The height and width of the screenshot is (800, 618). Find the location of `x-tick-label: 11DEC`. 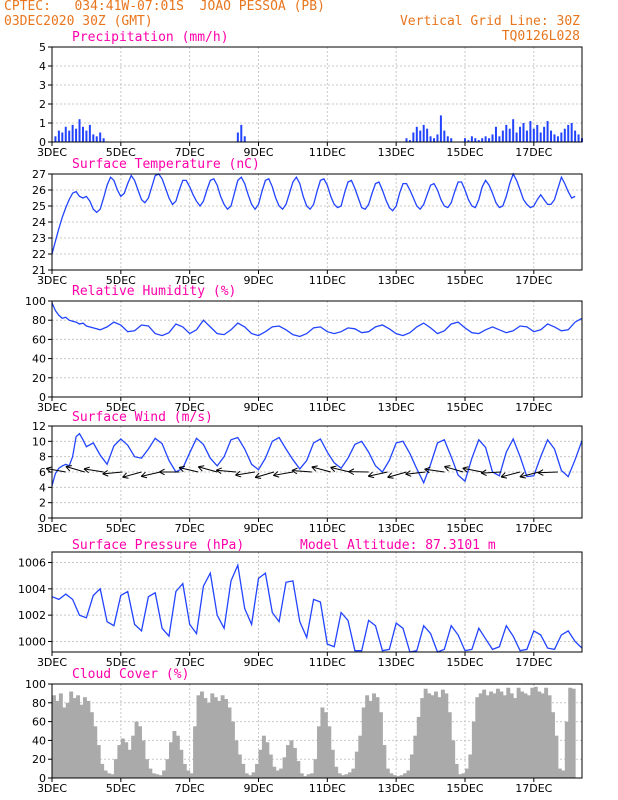

x-tick-label: 11DEC is located at coordinates (327, 152).